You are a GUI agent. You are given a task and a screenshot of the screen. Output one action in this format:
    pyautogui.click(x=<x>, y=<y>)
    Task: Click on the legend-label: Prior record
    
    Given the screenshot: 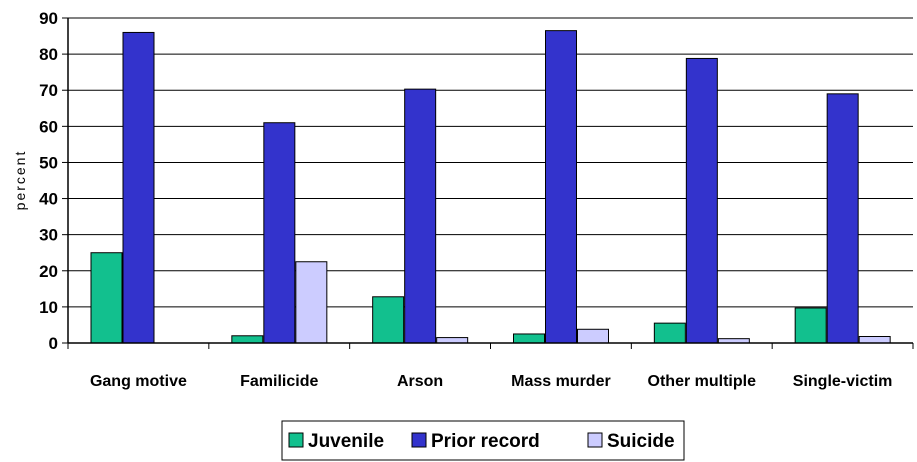 What is the action you would take?
    pyautogui.click(x=485, y=441)
    